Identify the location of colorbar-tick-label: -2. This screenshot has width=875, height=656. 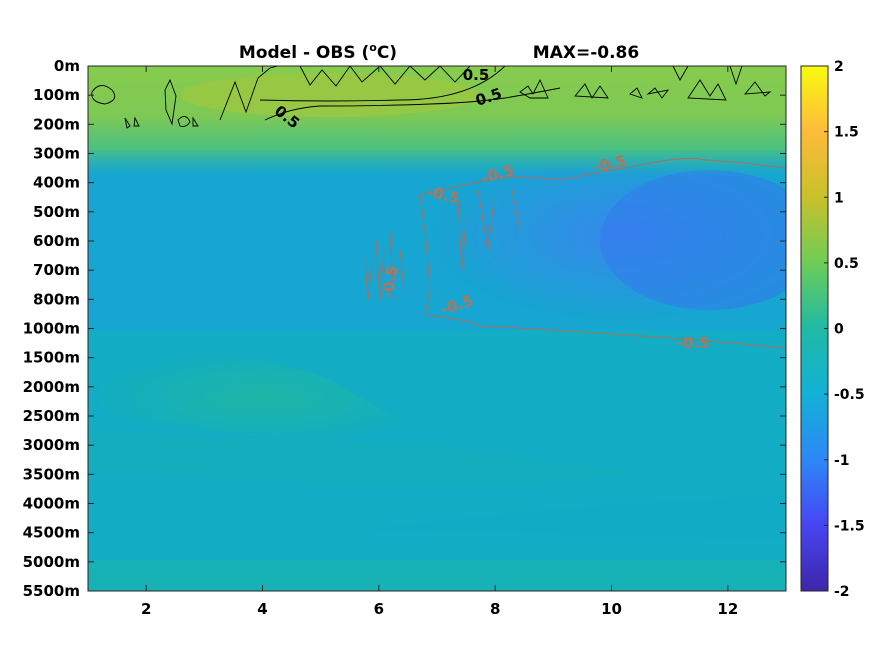
(842, 592).